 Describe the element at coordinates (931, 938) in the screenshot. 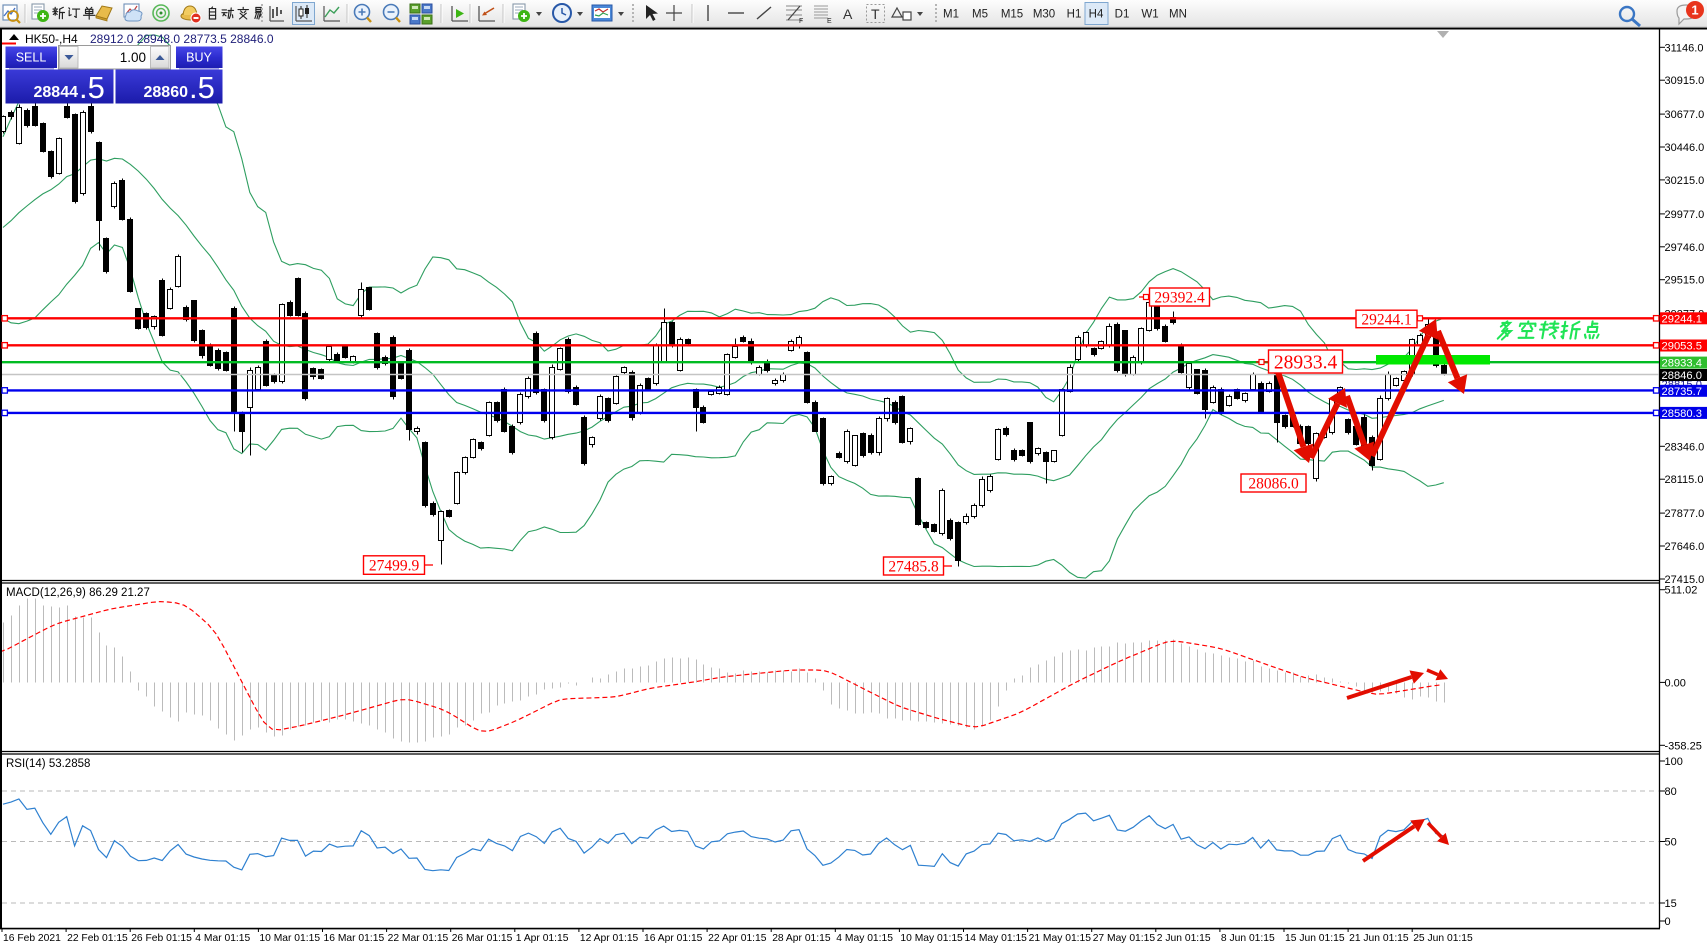

I see `svg-text: 10 May 01:15` at that location.